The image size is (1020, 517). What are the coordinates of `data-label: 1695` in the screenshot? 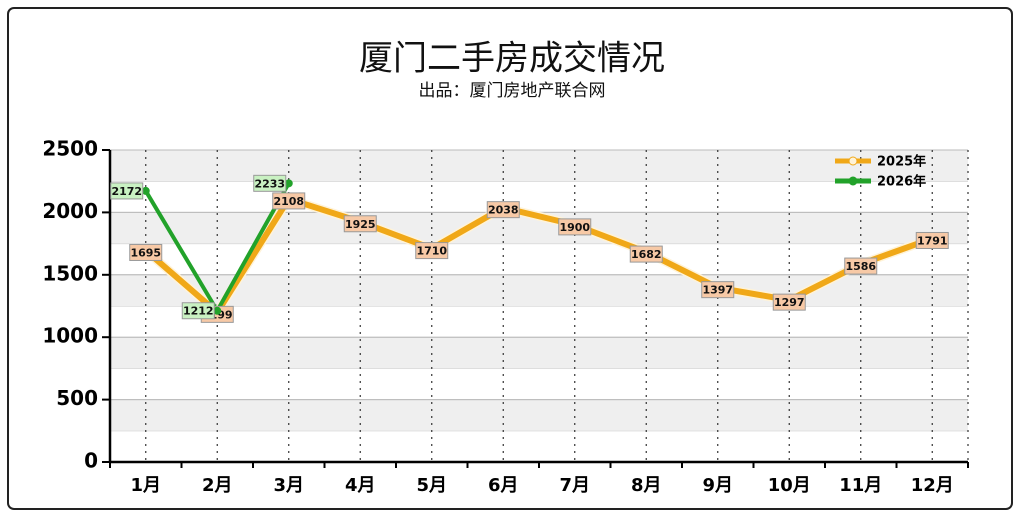 It's located at (145, 252).